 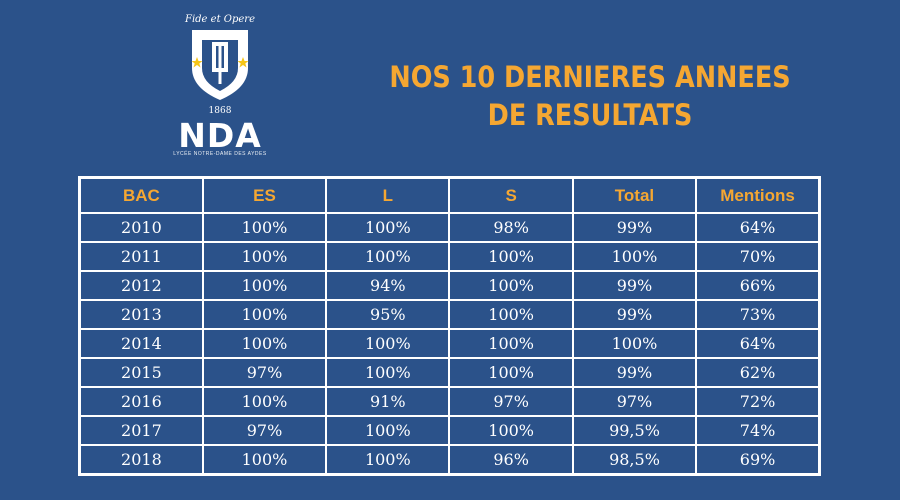 I want to click on cell-mentions: 72%, so click(x=758, y=401).